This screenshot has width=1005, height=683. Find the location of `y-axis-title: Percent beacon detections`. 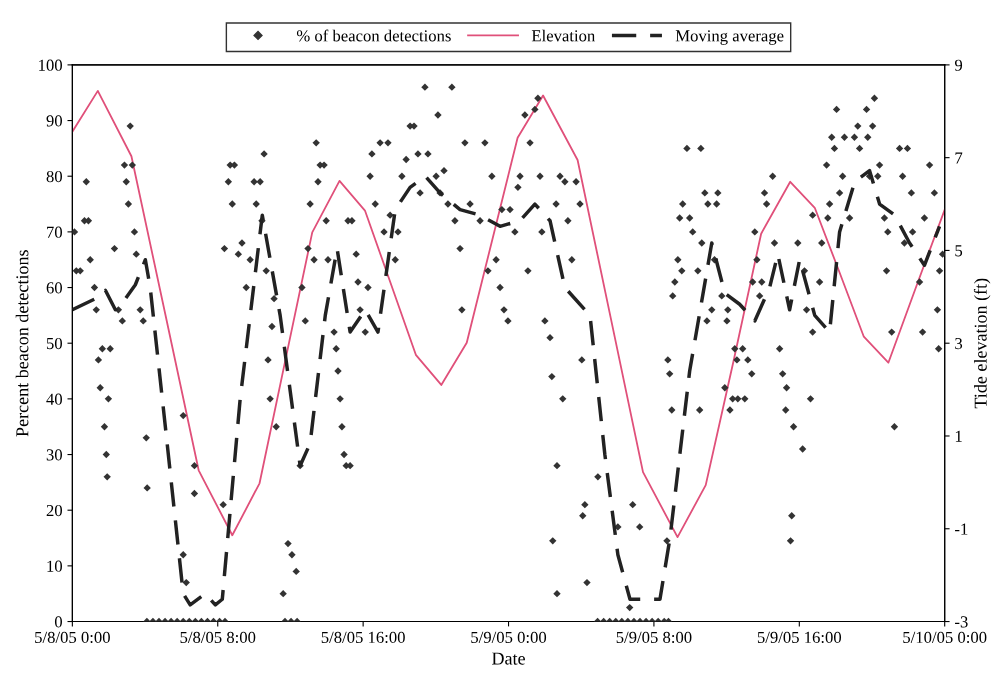

y-axis-title: Percent beacon detections is located at coordinates (22, 343).